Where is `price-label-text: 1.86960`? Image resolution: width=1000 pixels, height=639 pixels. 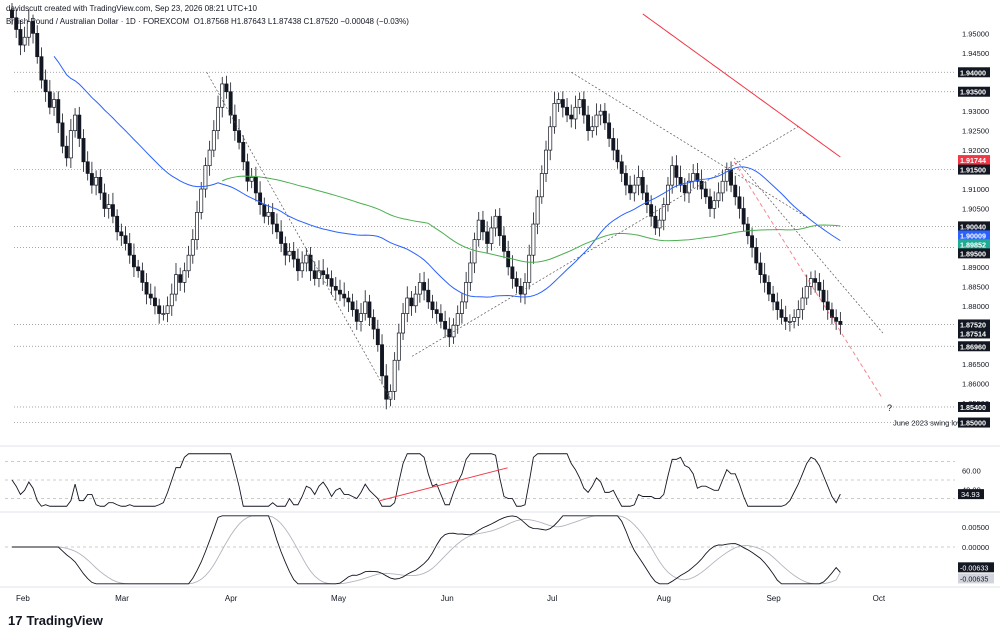 price-label-text: 1.86960 is located at coordinates (973, 346).